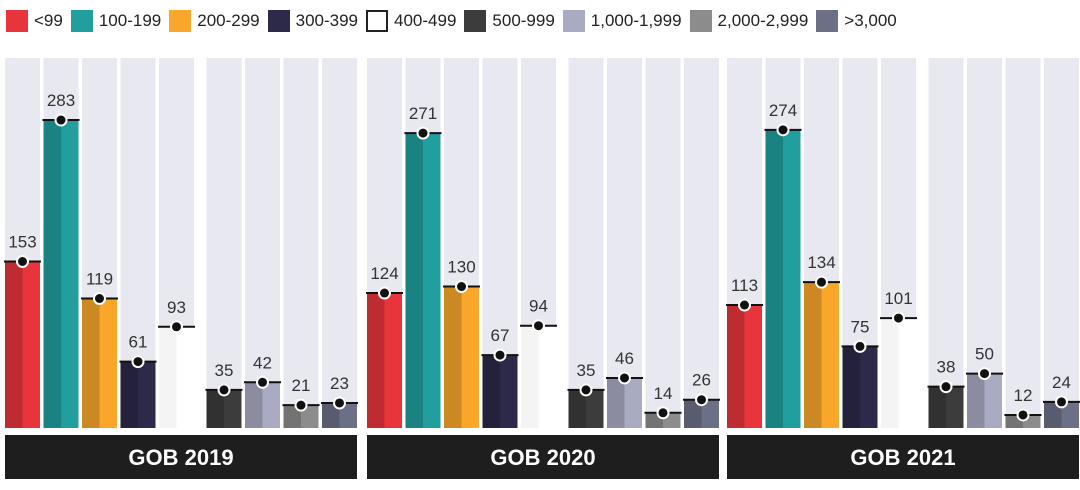 This screenshot has width=1080, height=490. I want to click on legend-item: 400-499, so click(411, 21).